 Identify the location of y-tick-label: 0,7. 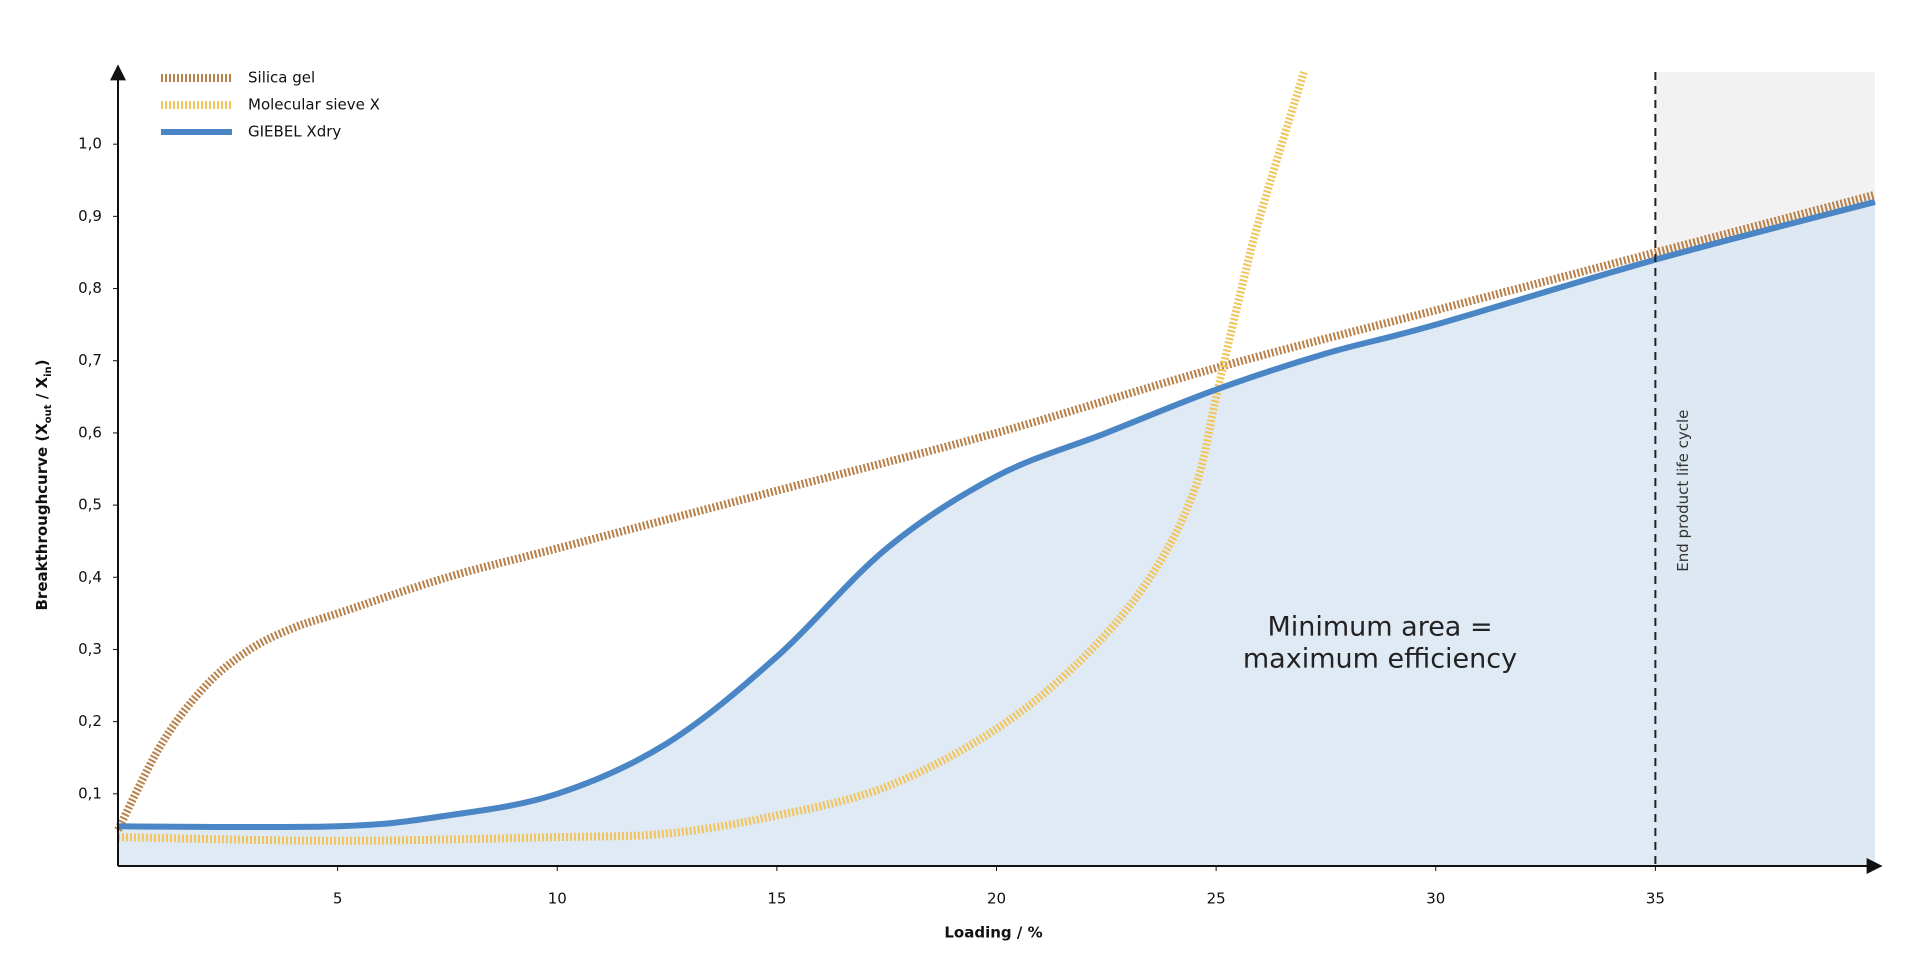
(90, 360).